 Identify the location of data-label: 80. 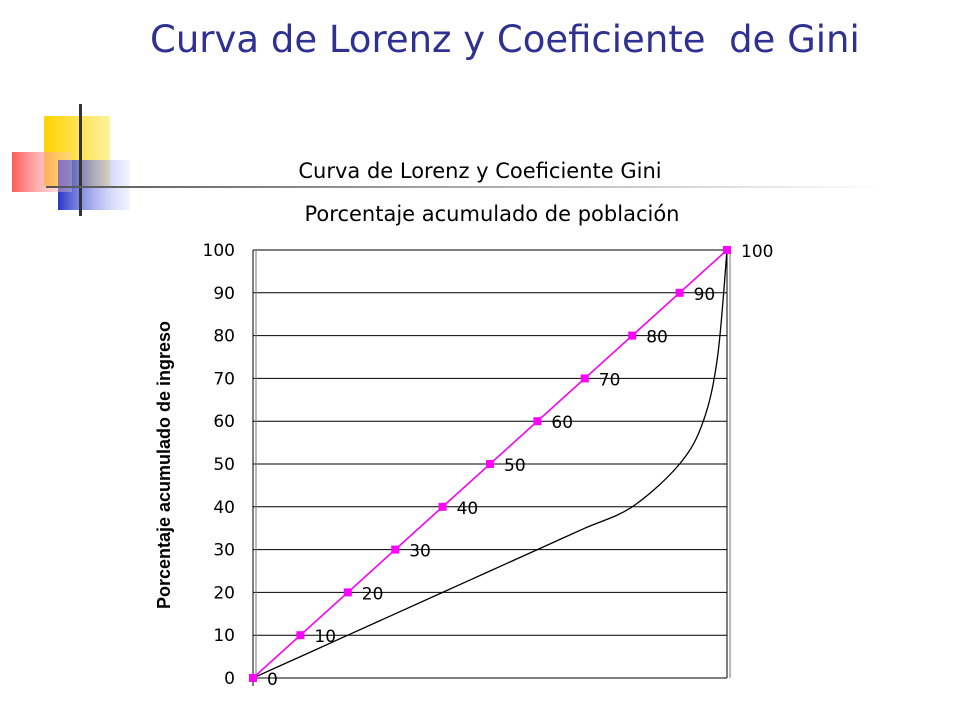
(657, 338).